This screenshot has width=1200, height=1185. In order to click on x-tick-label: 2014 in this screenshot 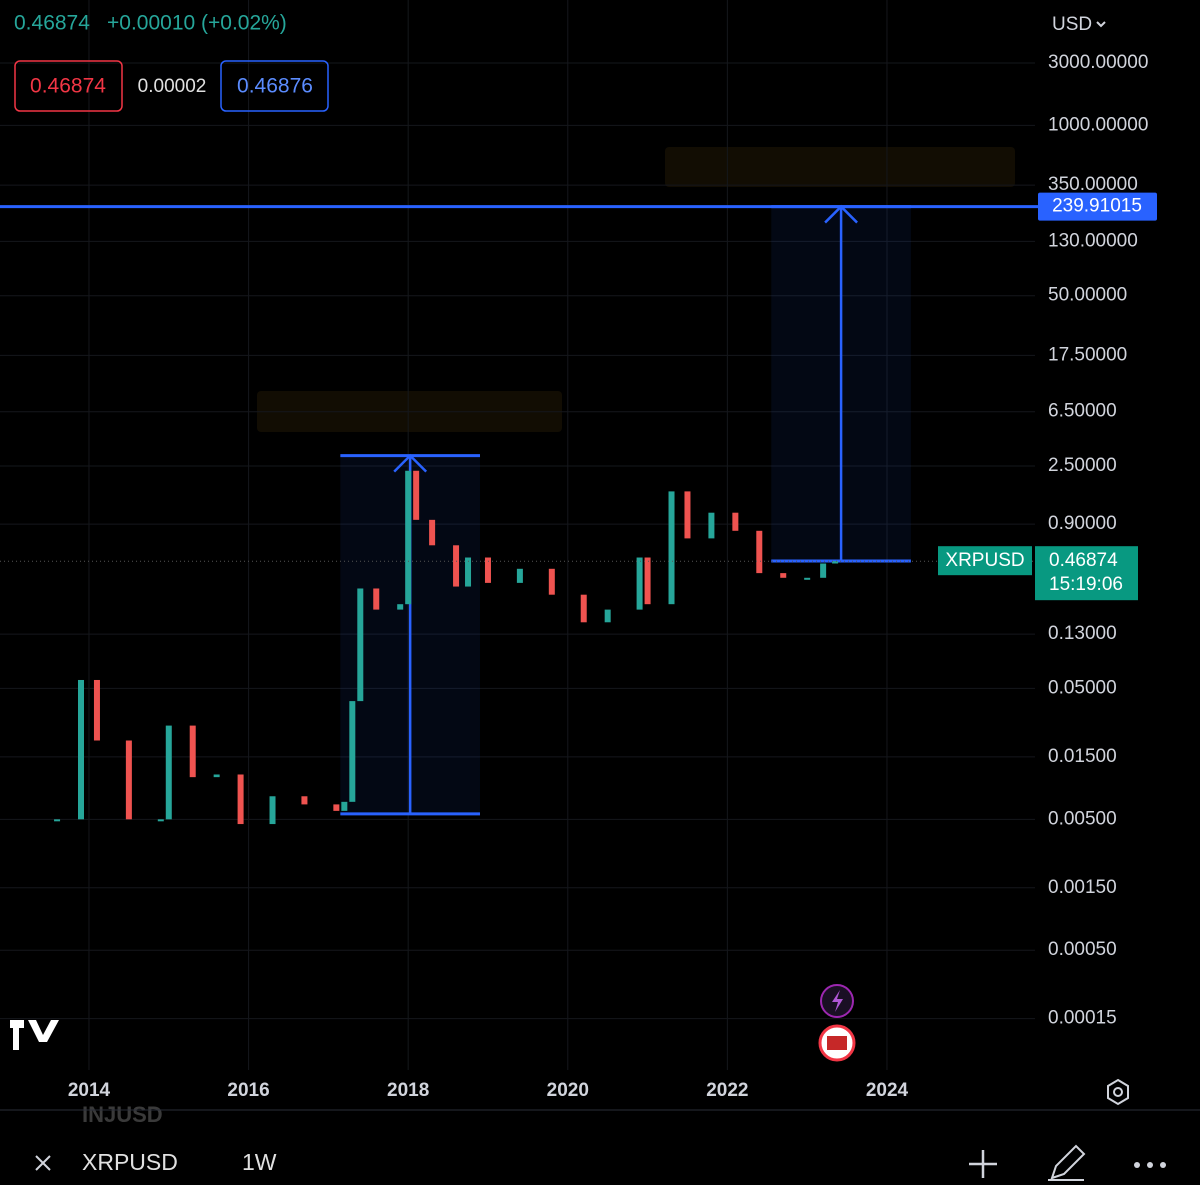, I will do `click(89, 1090)`.